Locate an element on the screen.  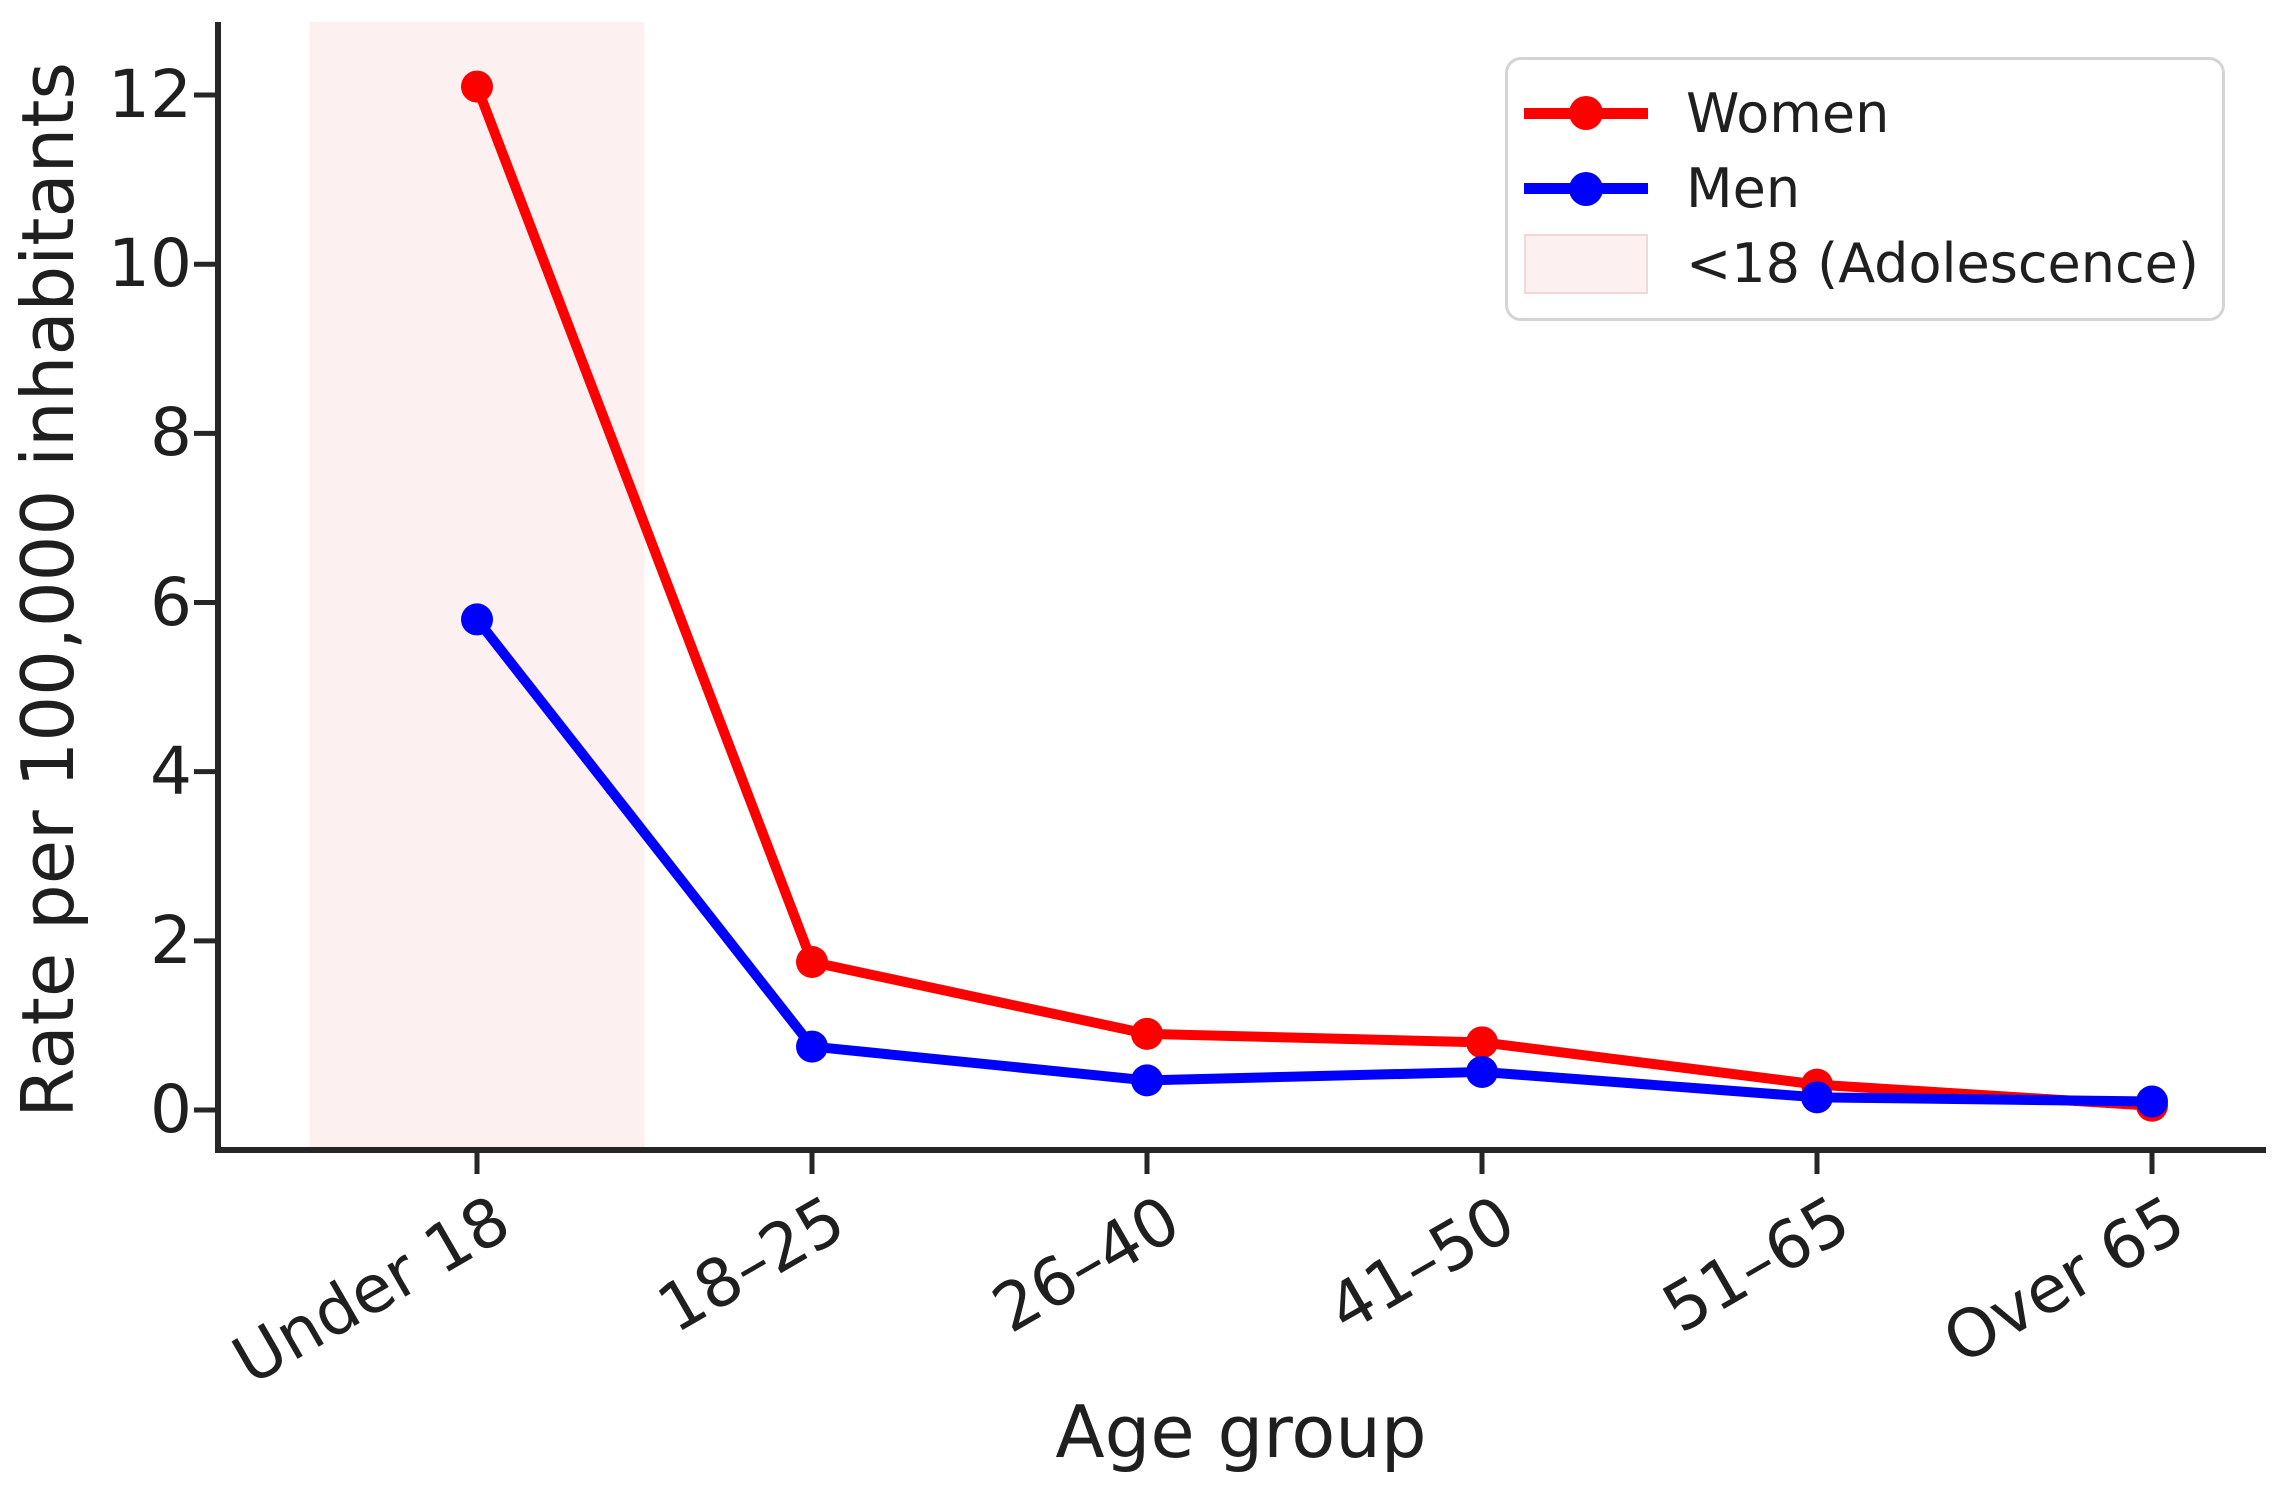
legend-box: Women Men <18 (Adolescence) is located at coordinates (1865, 189).